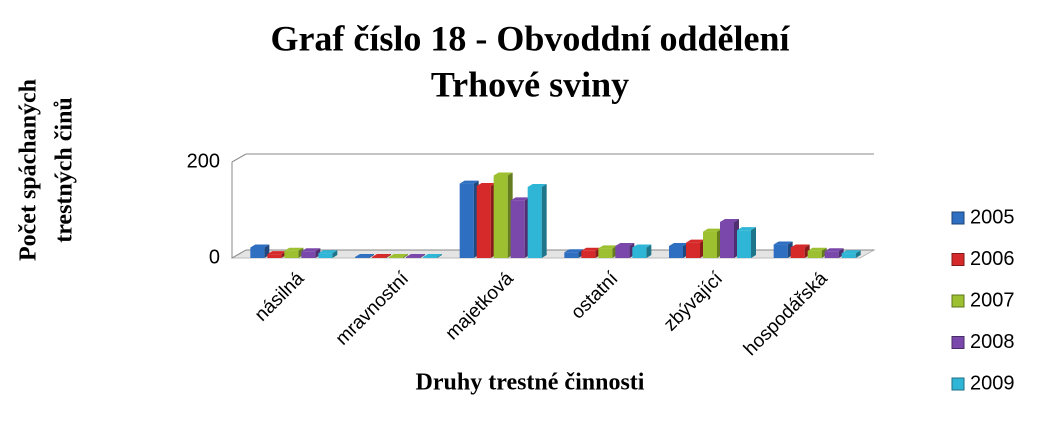 This screenshot has height=427, width=1056. Describe the element at coordinates (992, 342) in the screenshot. I see `legend-label: 2008` at that location.